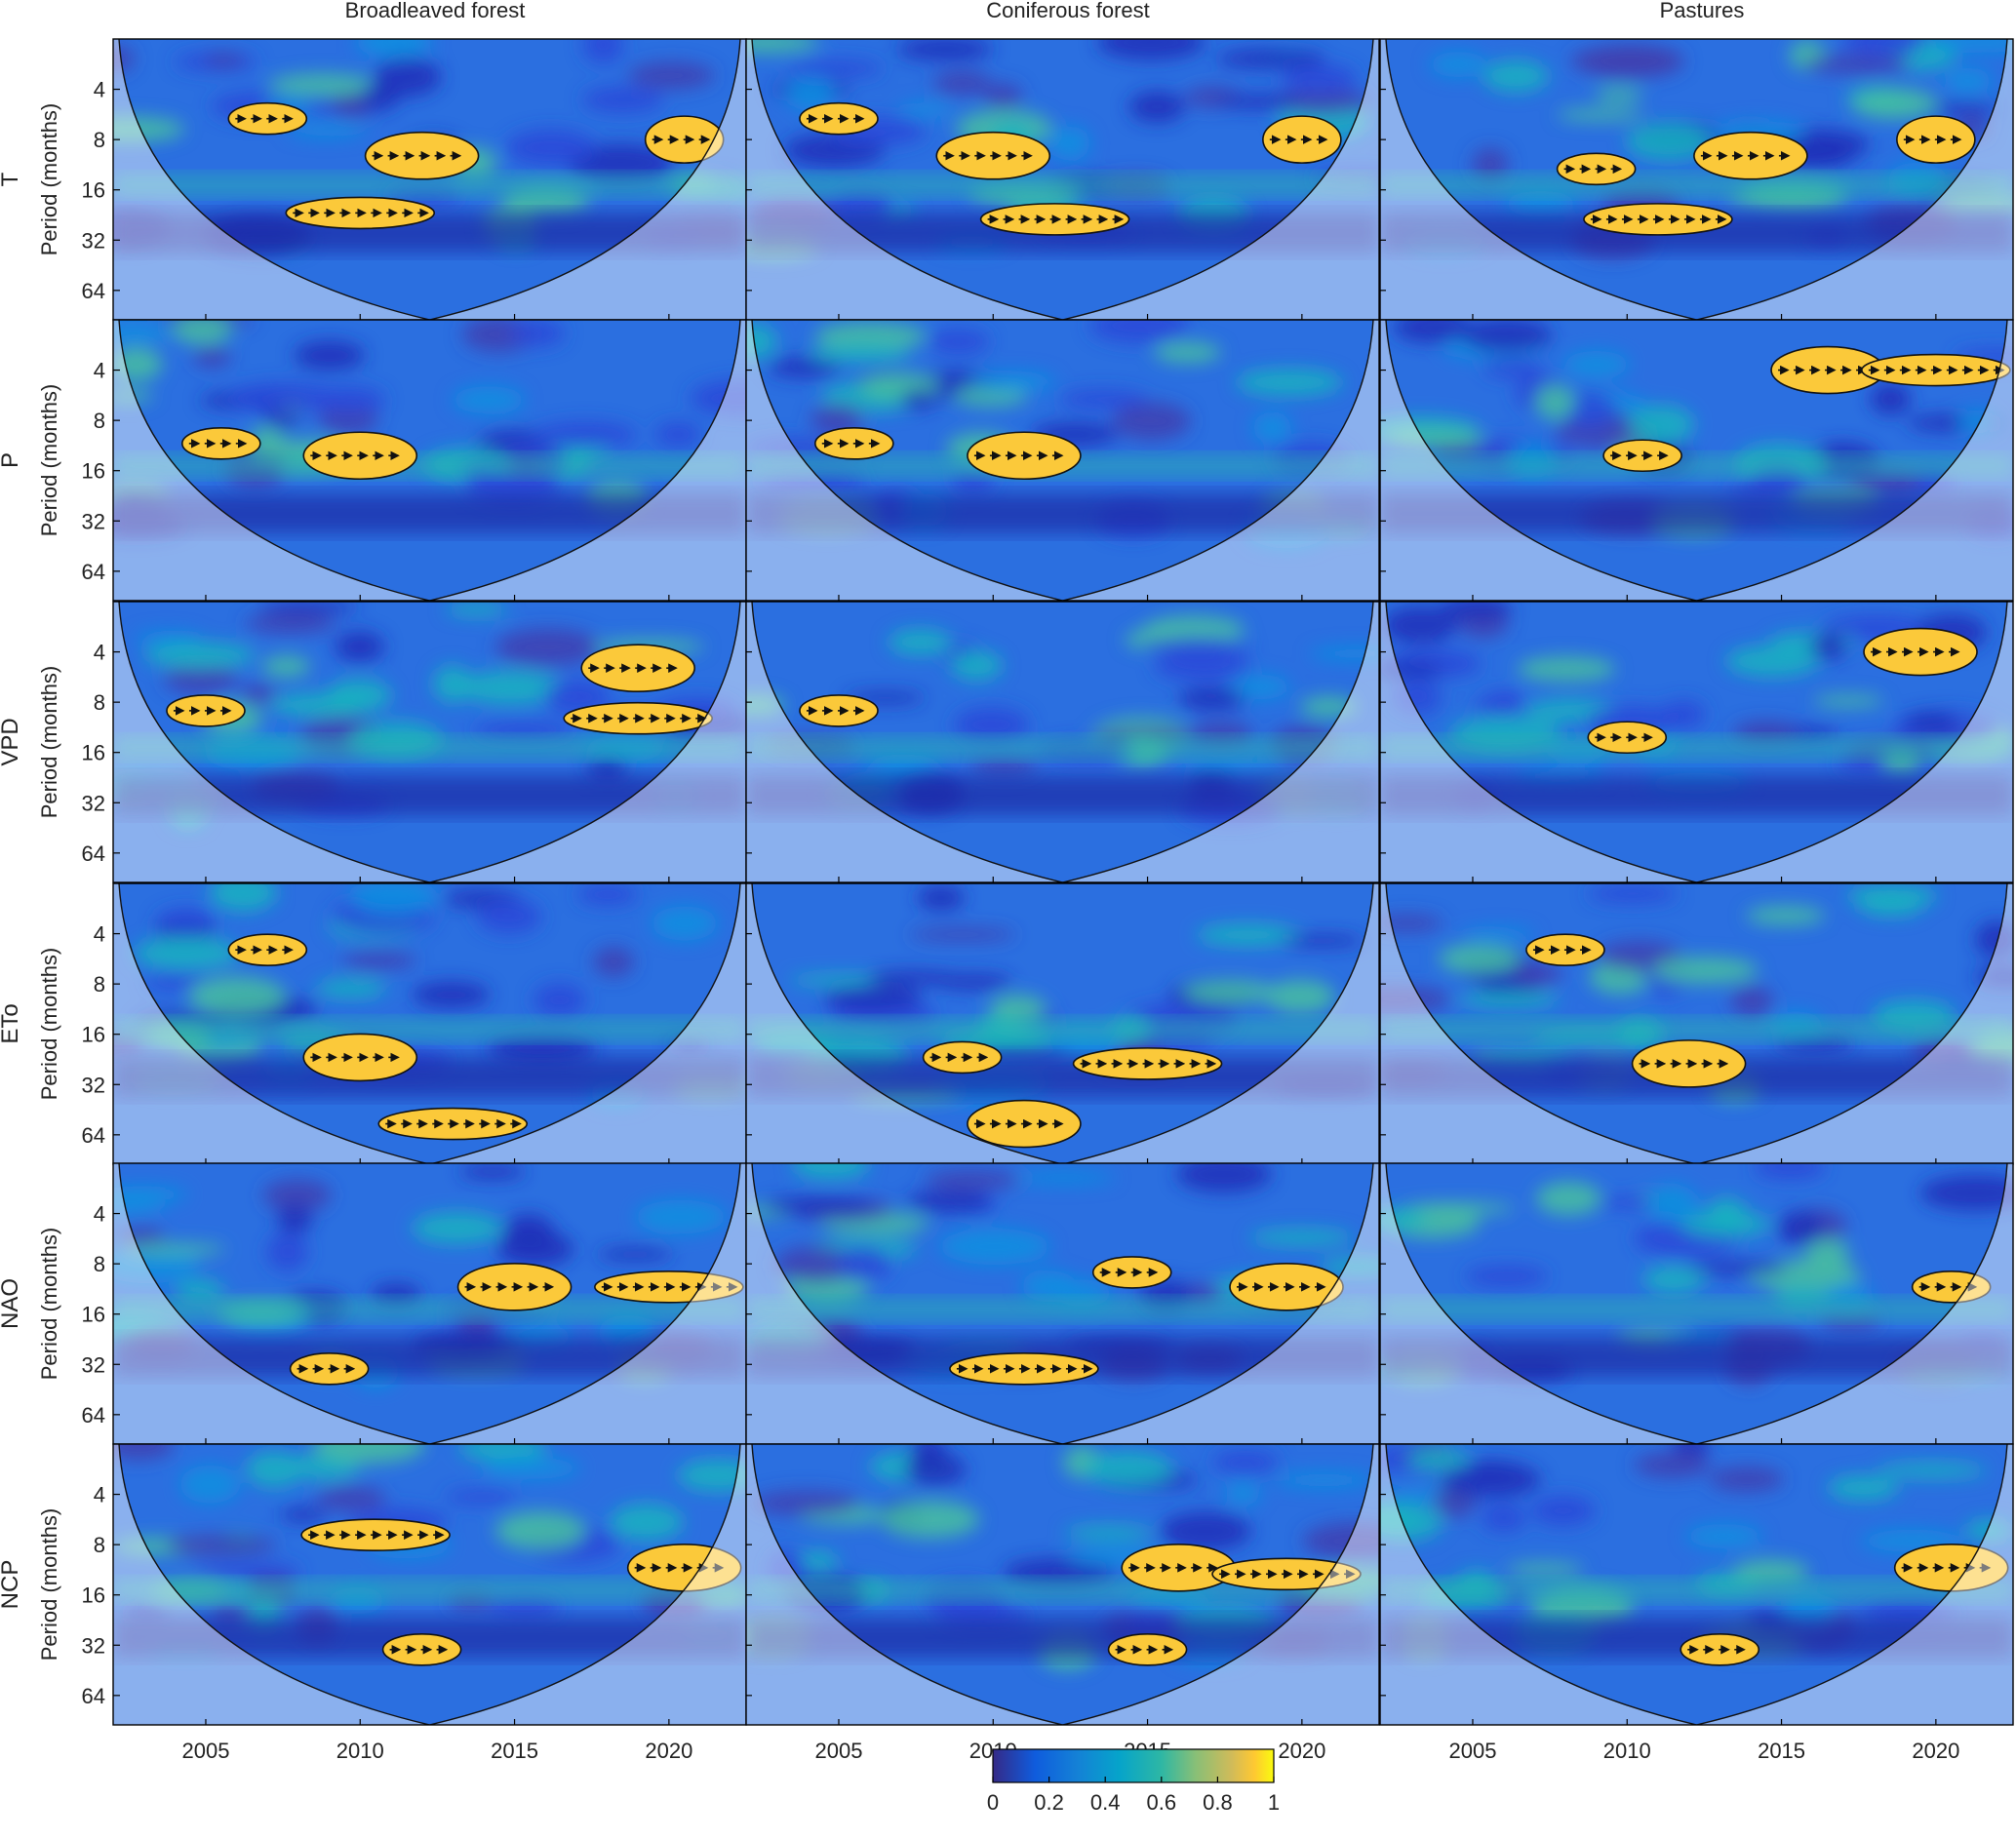 This screenshot has height=1838, width=2016. I want to click on panel-ETo-0: 4 8 16 32 64, so click(415, 1024).